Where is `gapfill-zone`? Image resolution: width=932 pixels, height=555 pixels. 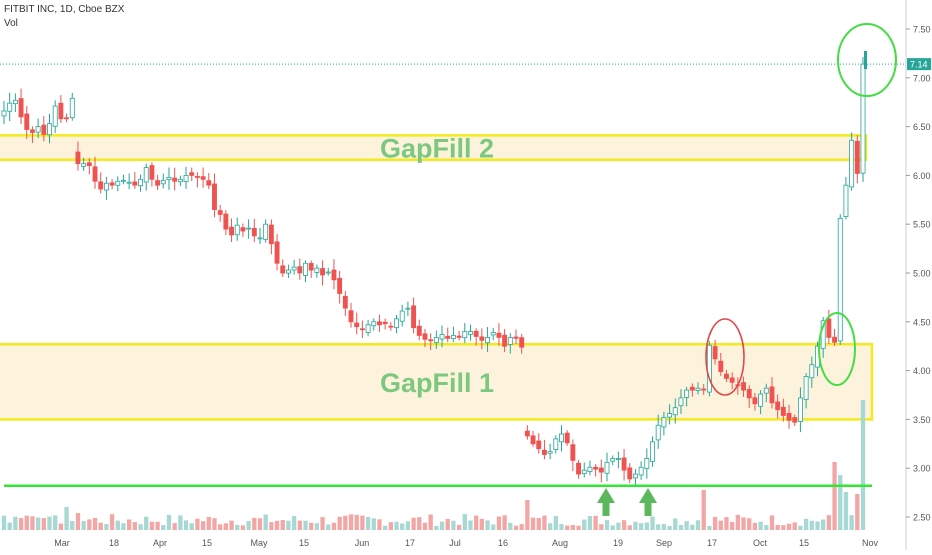
gapfill-zone is located at coordinates (434, 148).